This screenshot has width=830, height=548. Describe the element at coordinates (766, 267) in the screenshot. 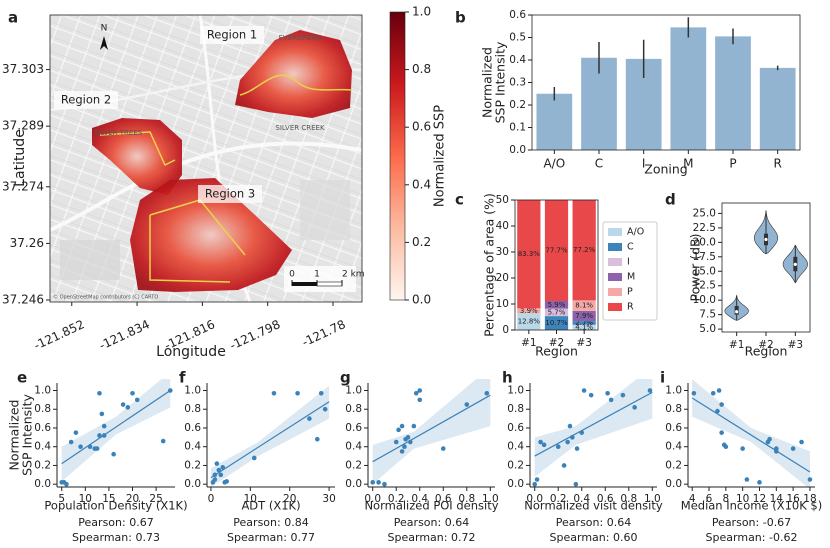

I see `plot-frame` at that location.